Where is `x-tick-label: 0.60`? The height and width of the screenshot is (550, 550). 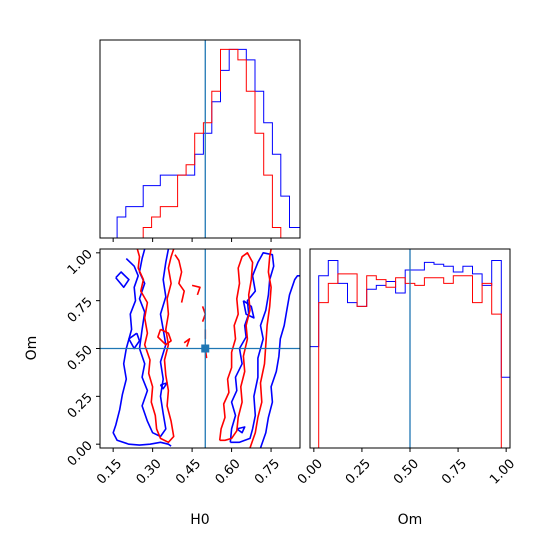
x-tick-label: 0.60 is located at coordinates (228, 471).